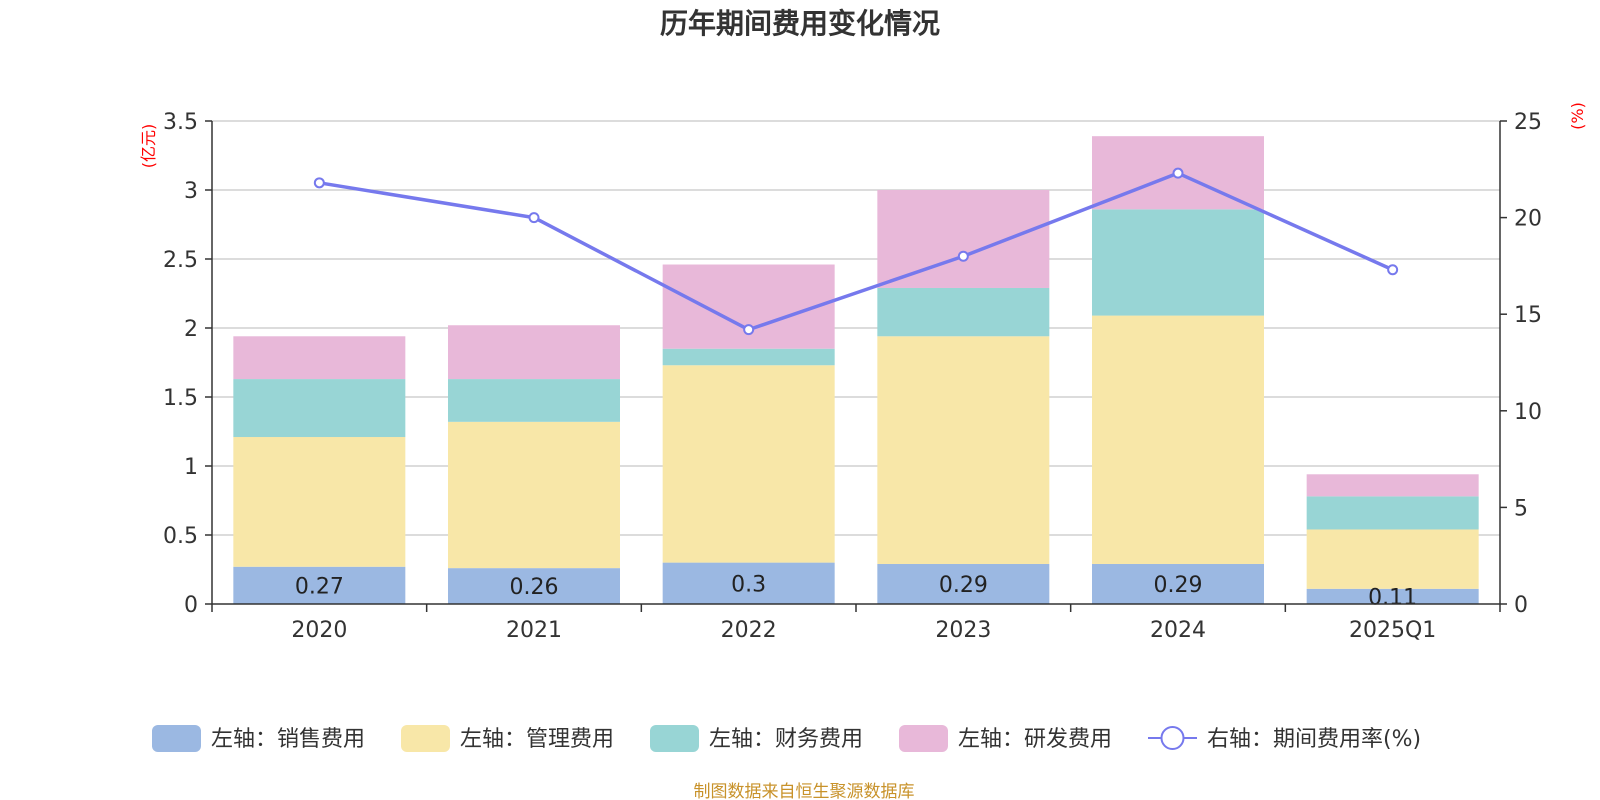 Image resolution: width=1600 pixels, height=800 pixels. I want to click on bar-data-label-2023: 0.29, so click(963, 585).